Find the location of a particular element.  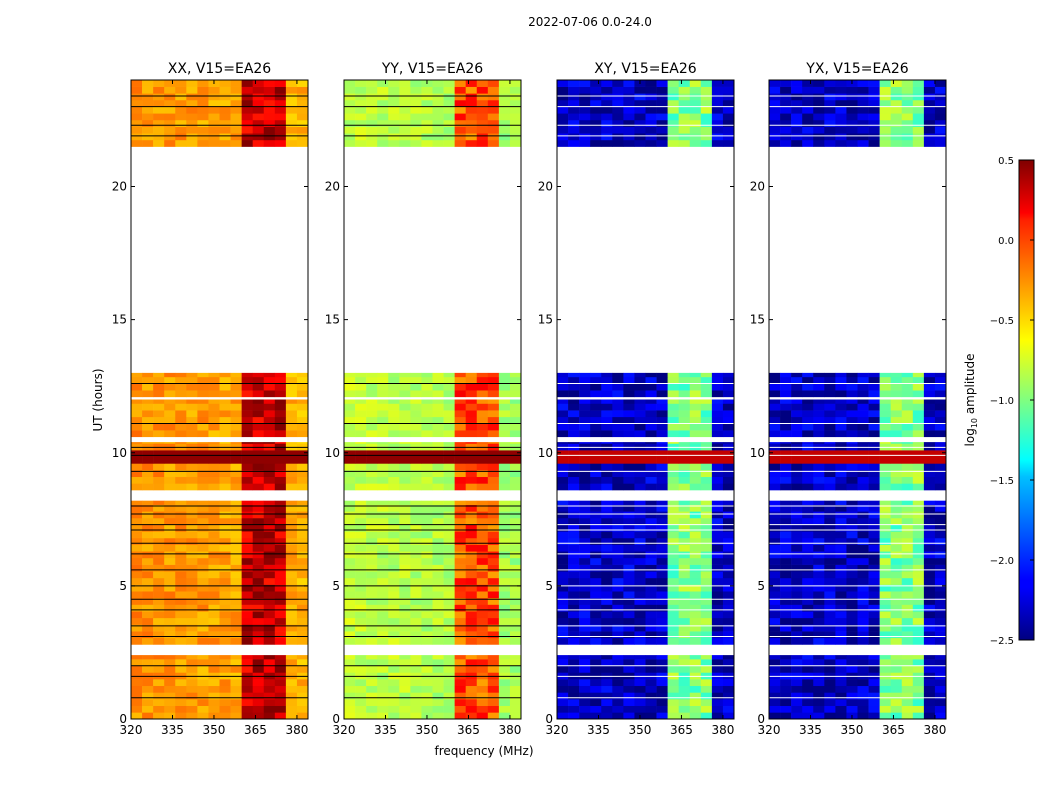

y-tick-label: 20 is located at coordinates (545, 187).